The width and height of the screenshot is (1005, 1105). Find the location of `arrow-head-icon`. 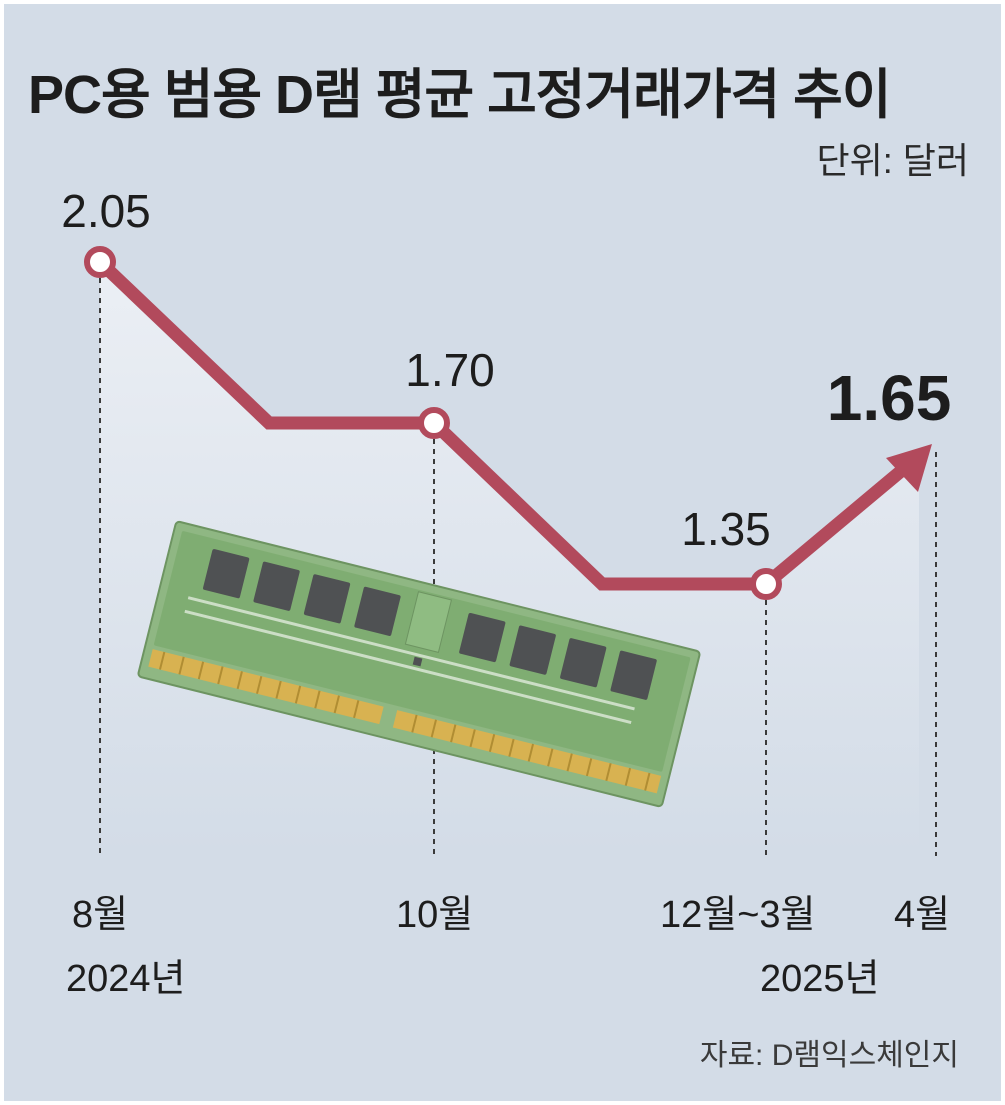

arrow-head-icon is located at coordinates (909, 468).